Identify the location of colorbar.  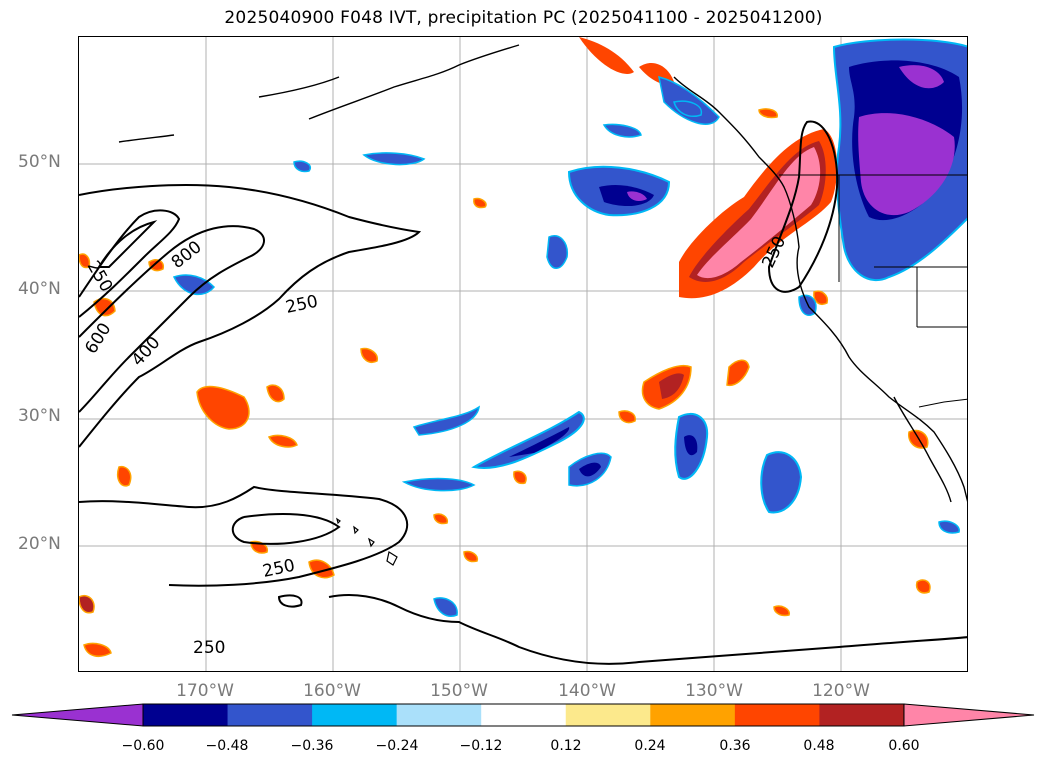
(523, 715).